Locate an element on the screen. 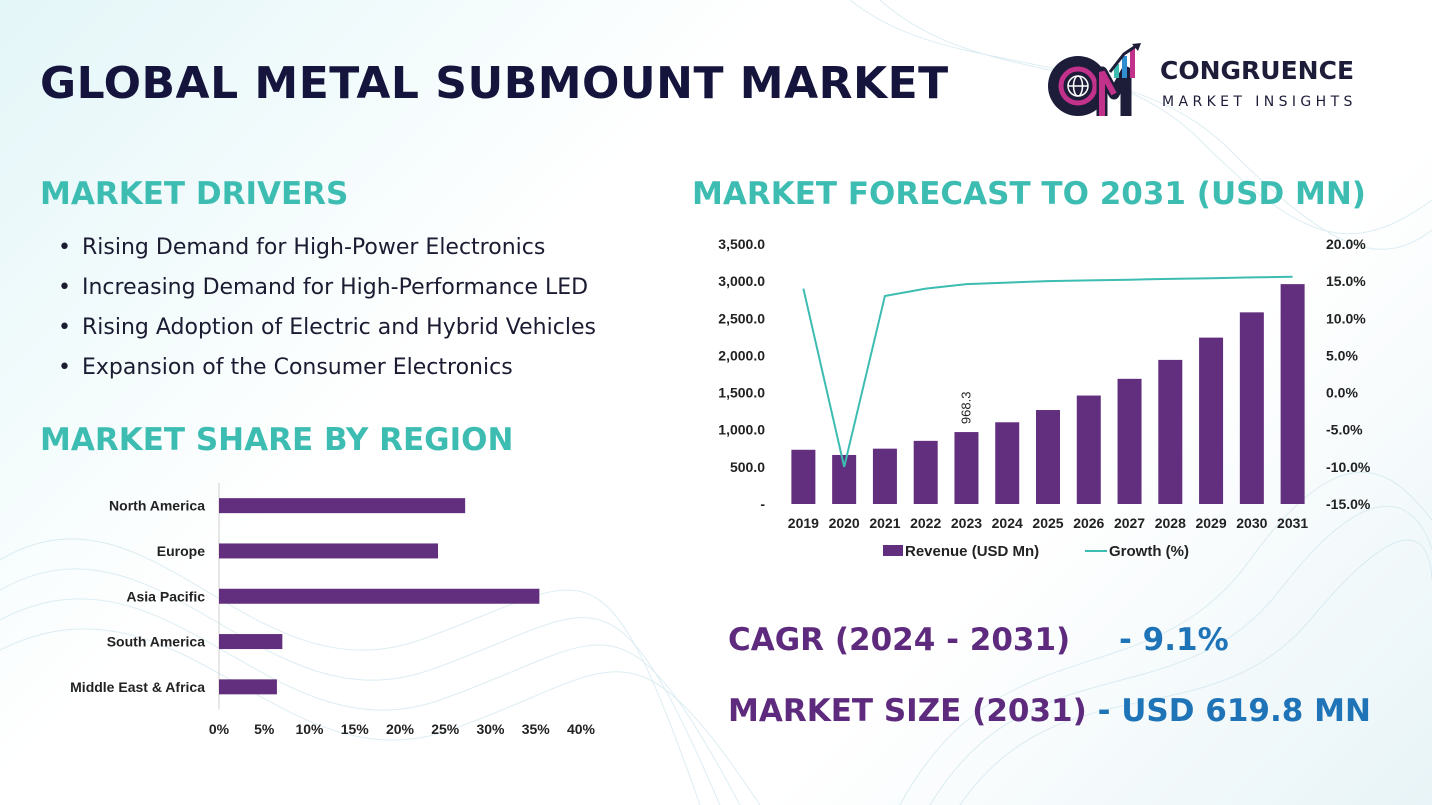  market-drivers-heading: MARKET DRIVERS is located at coordinates (194, 194).